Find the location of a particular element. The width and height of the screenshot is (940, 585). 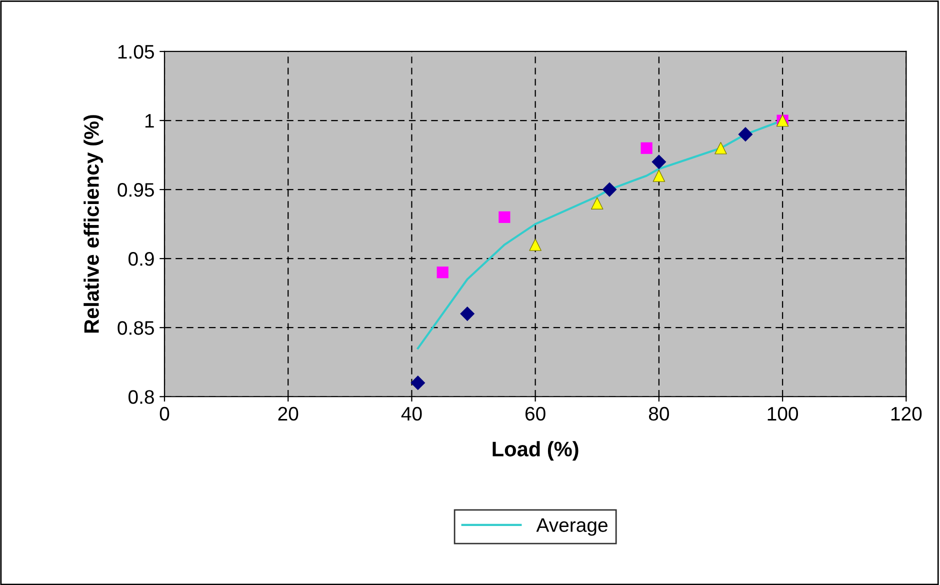

x-tick-label: 20 is located at coordinates (288, 413).